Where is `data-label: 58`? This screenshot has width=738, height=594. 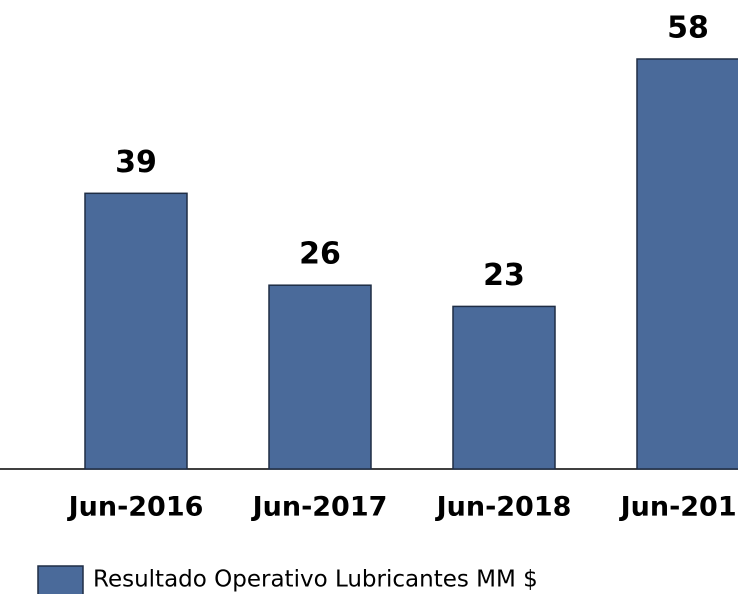 data-label: 58 is located at coordinates (688, 28).